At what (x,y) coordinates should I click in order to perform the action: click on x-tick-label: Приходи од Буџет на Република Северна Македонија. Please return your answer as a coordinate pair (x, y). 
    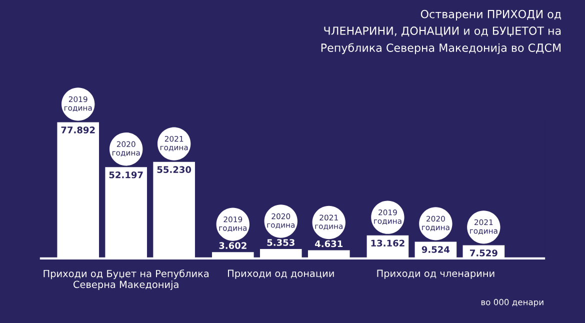
    Looking at the image, I should click on (126, 280).